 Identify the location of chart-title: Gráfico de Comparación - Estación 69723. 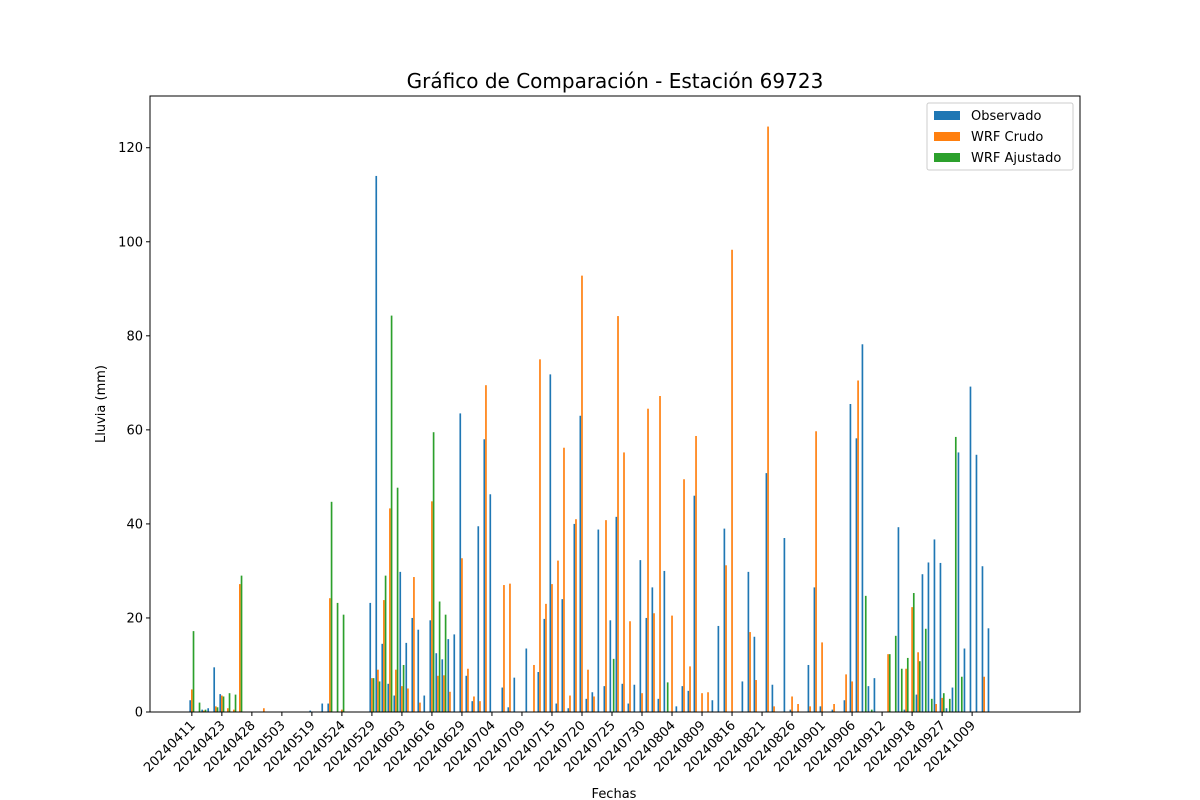
(615, 81).